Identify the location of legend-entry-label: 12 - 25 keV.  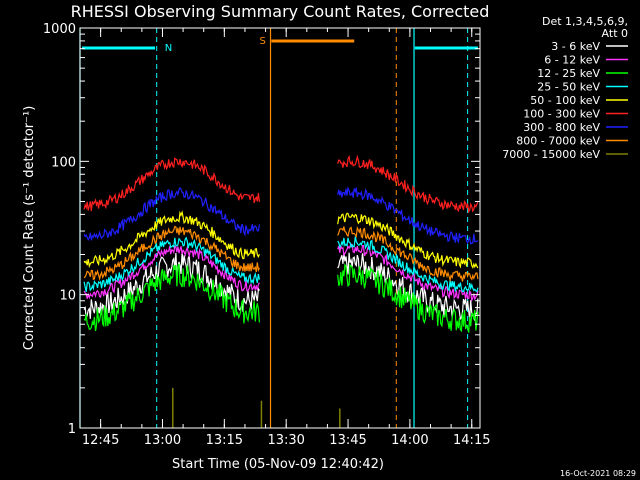
(568, 73).